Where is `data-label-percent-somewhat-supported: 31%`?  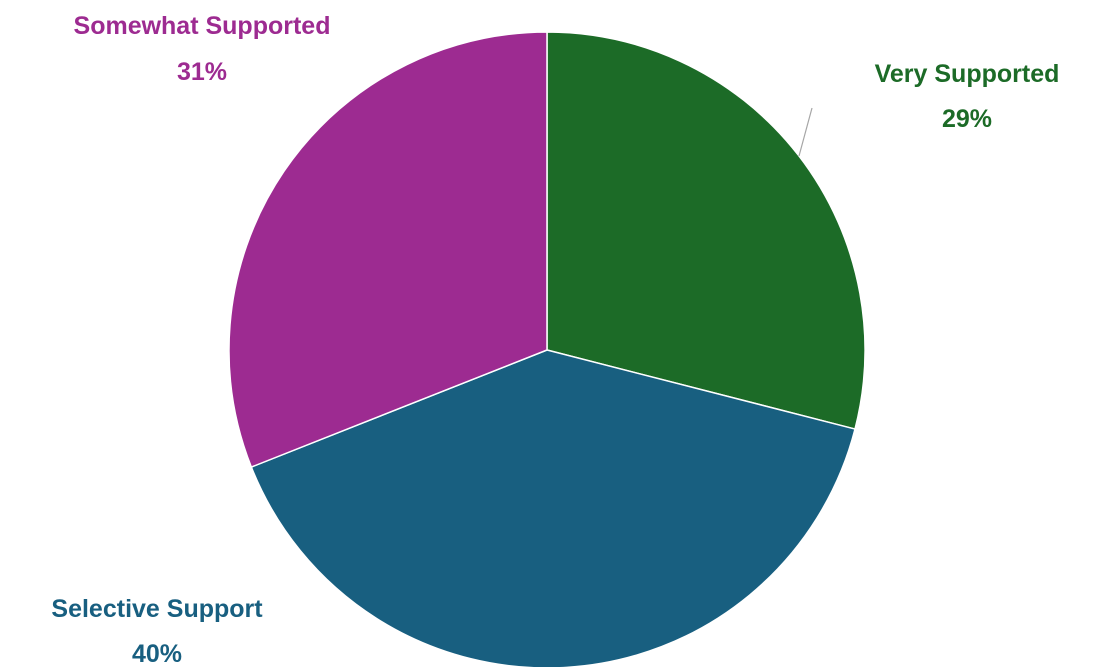
data-label-percent-somewhat-supported: 31% is located at coordinates (202, 72).